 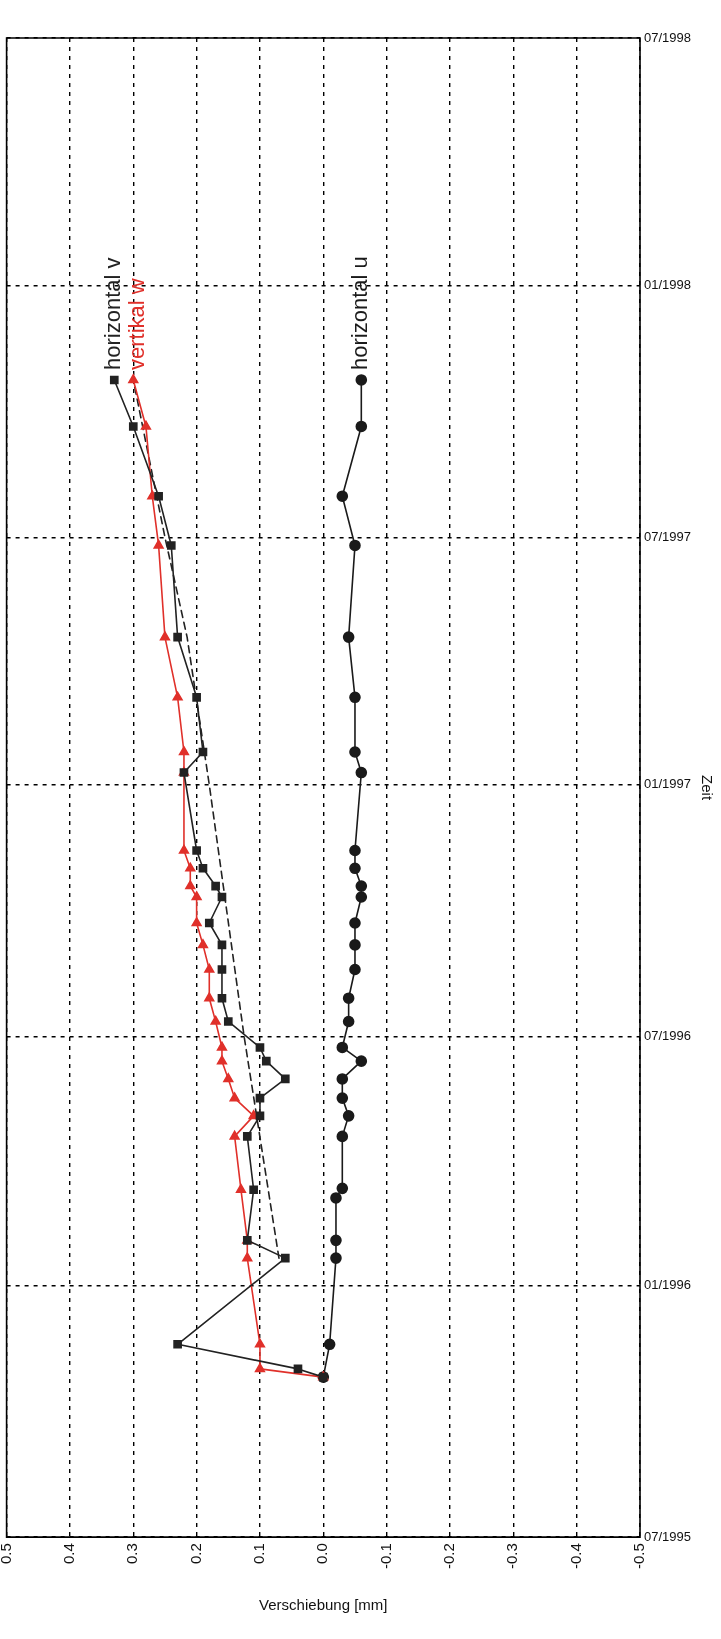 I want to click on y-tick-label: 07/1997, so click(x=668, y=536).